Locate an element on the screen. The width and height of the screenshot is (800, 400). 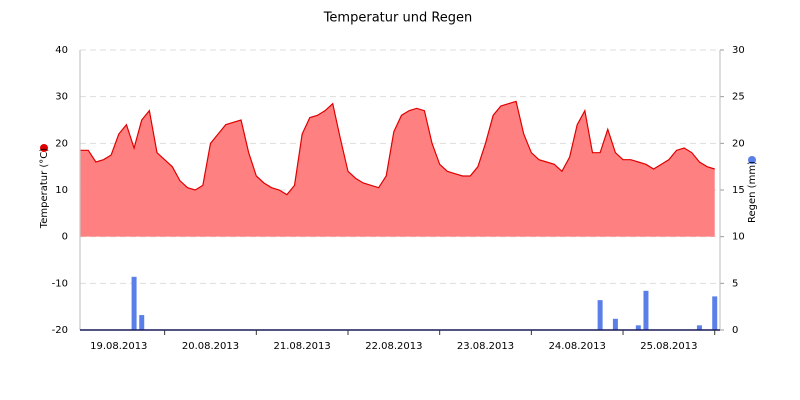
y2-tick-label: 25 is located at coordinates (738, 97).